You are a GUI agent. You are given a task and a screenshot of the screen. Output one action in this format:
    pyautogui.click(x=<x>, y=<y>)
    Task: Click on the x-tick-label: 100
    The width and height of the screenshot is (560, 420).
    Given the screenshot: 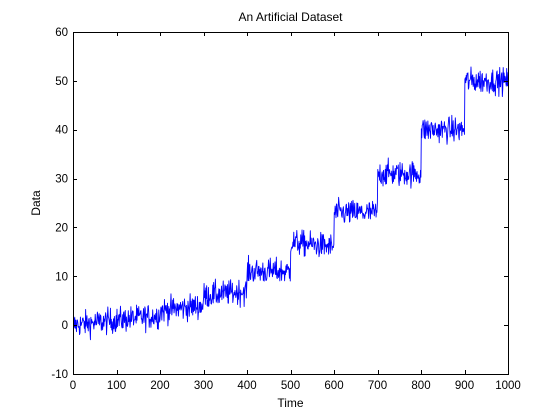 What is the action you would take?
    pyautogui.click(x=116, y=386)
    